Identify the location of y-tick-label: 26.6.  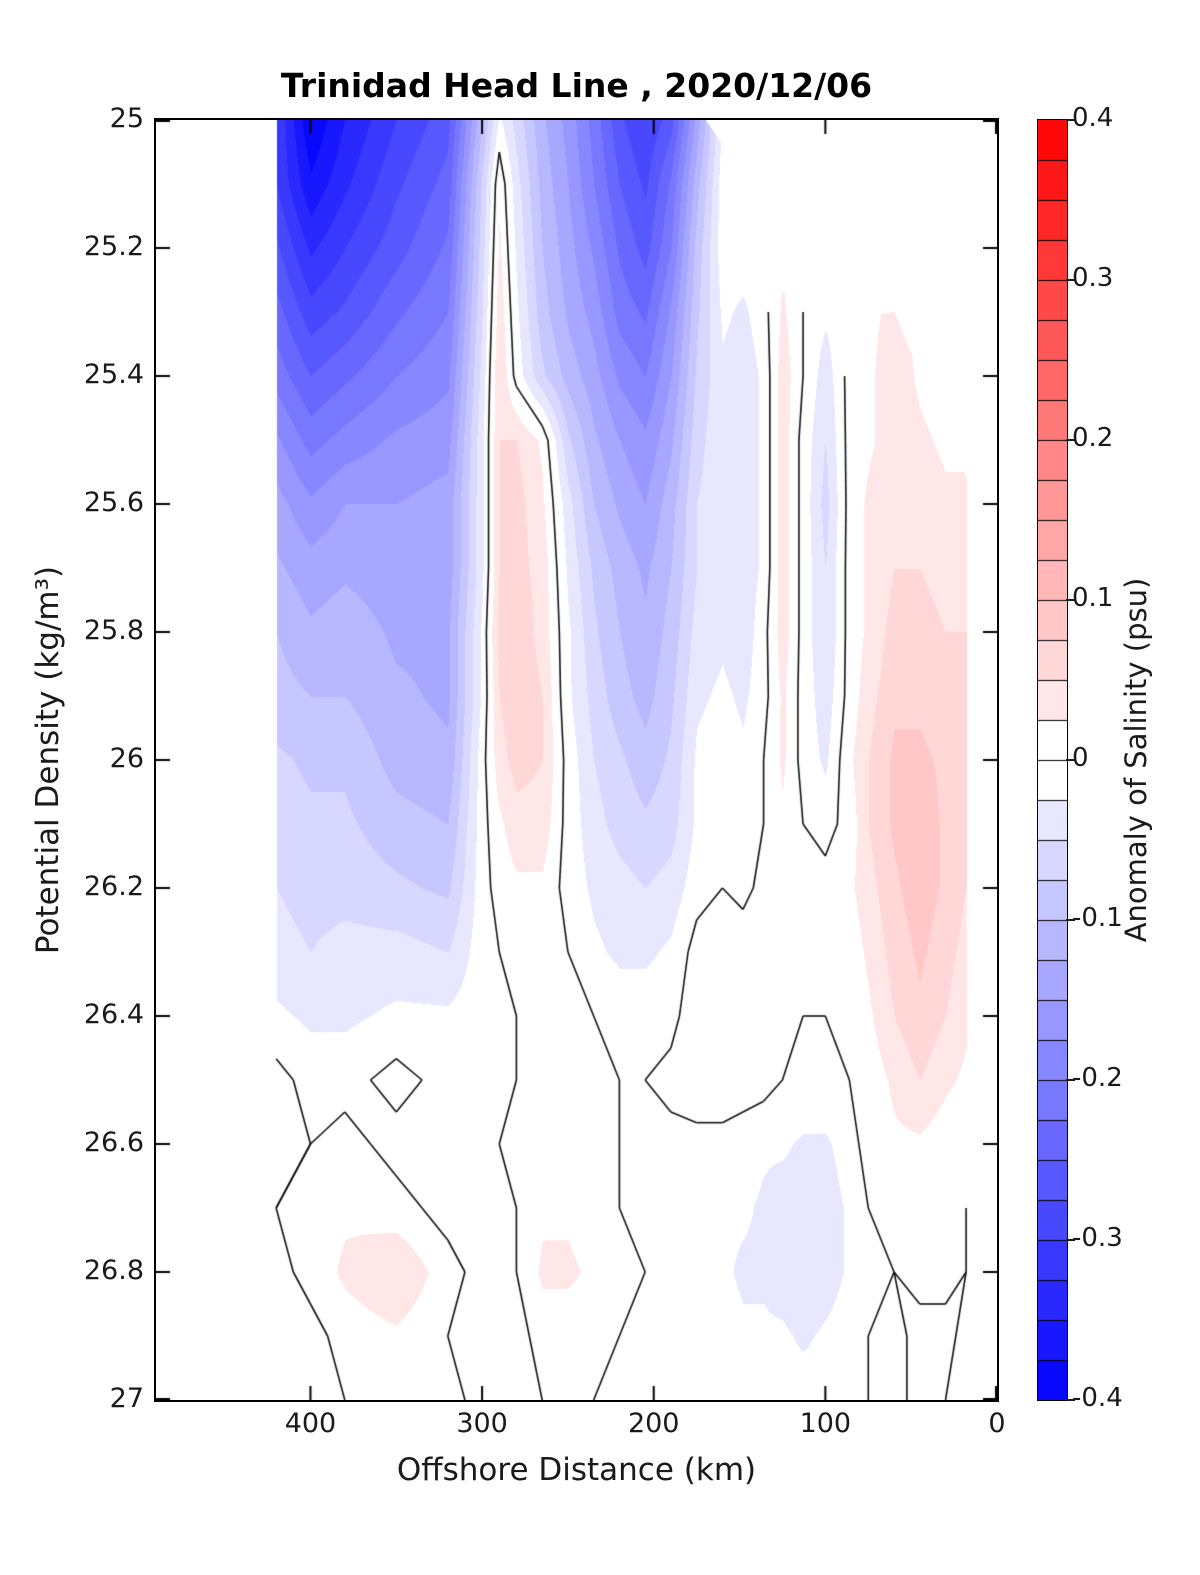
(113, 1142).